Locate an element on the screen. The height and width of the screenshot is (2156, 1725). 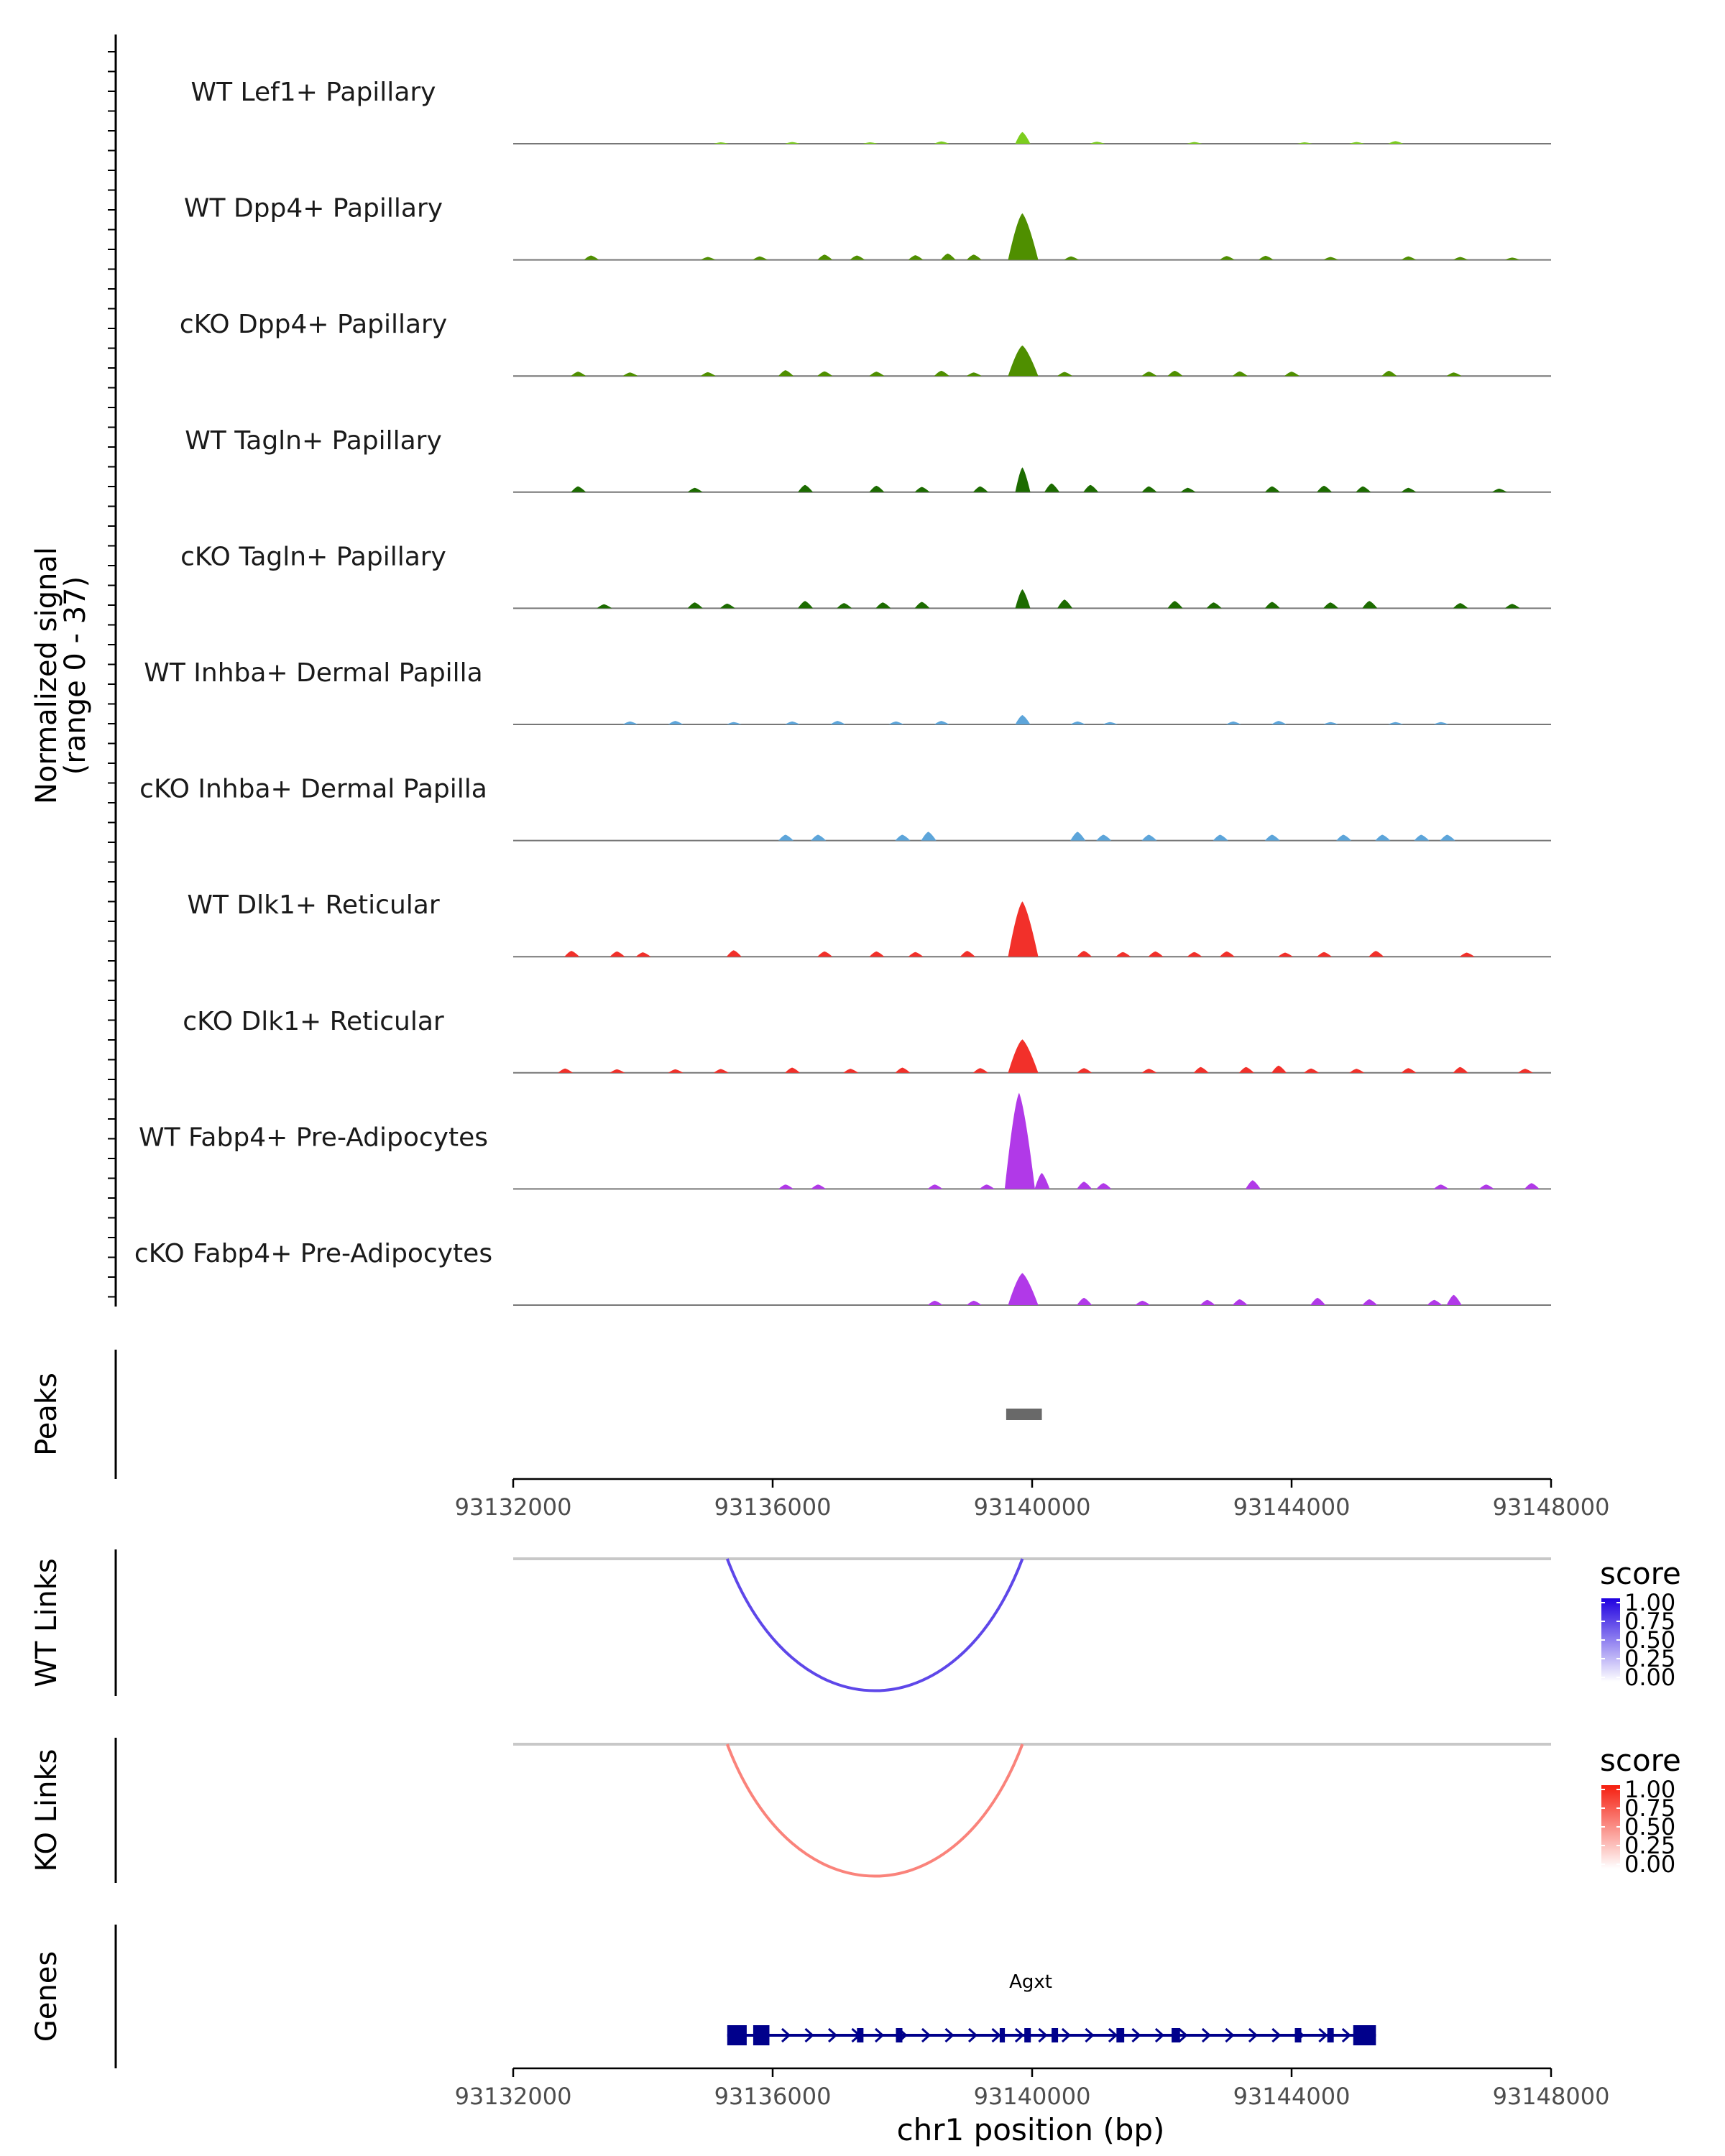
x-tick-label: 93148000 is located at coordinates (1551, 1507).